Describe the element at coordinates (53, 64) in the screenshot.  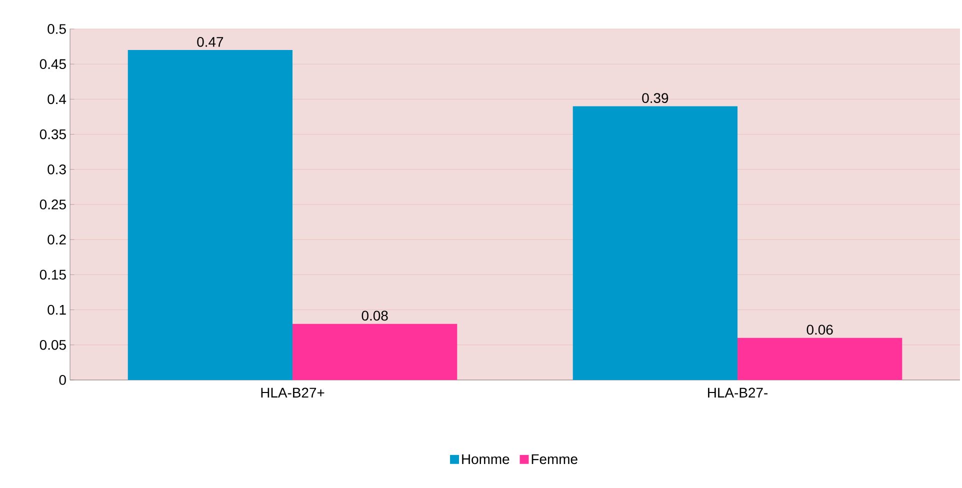
I see `y-tick-label: 0.45` at that location.